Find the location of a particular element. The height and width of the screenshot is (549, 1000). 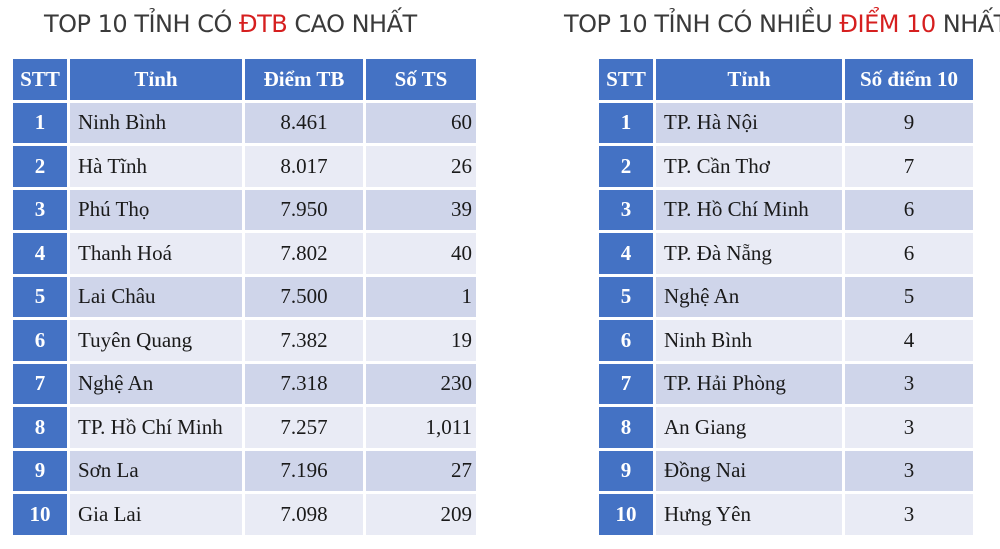

cell-stt: 5 is located at coordinates (626, 296).